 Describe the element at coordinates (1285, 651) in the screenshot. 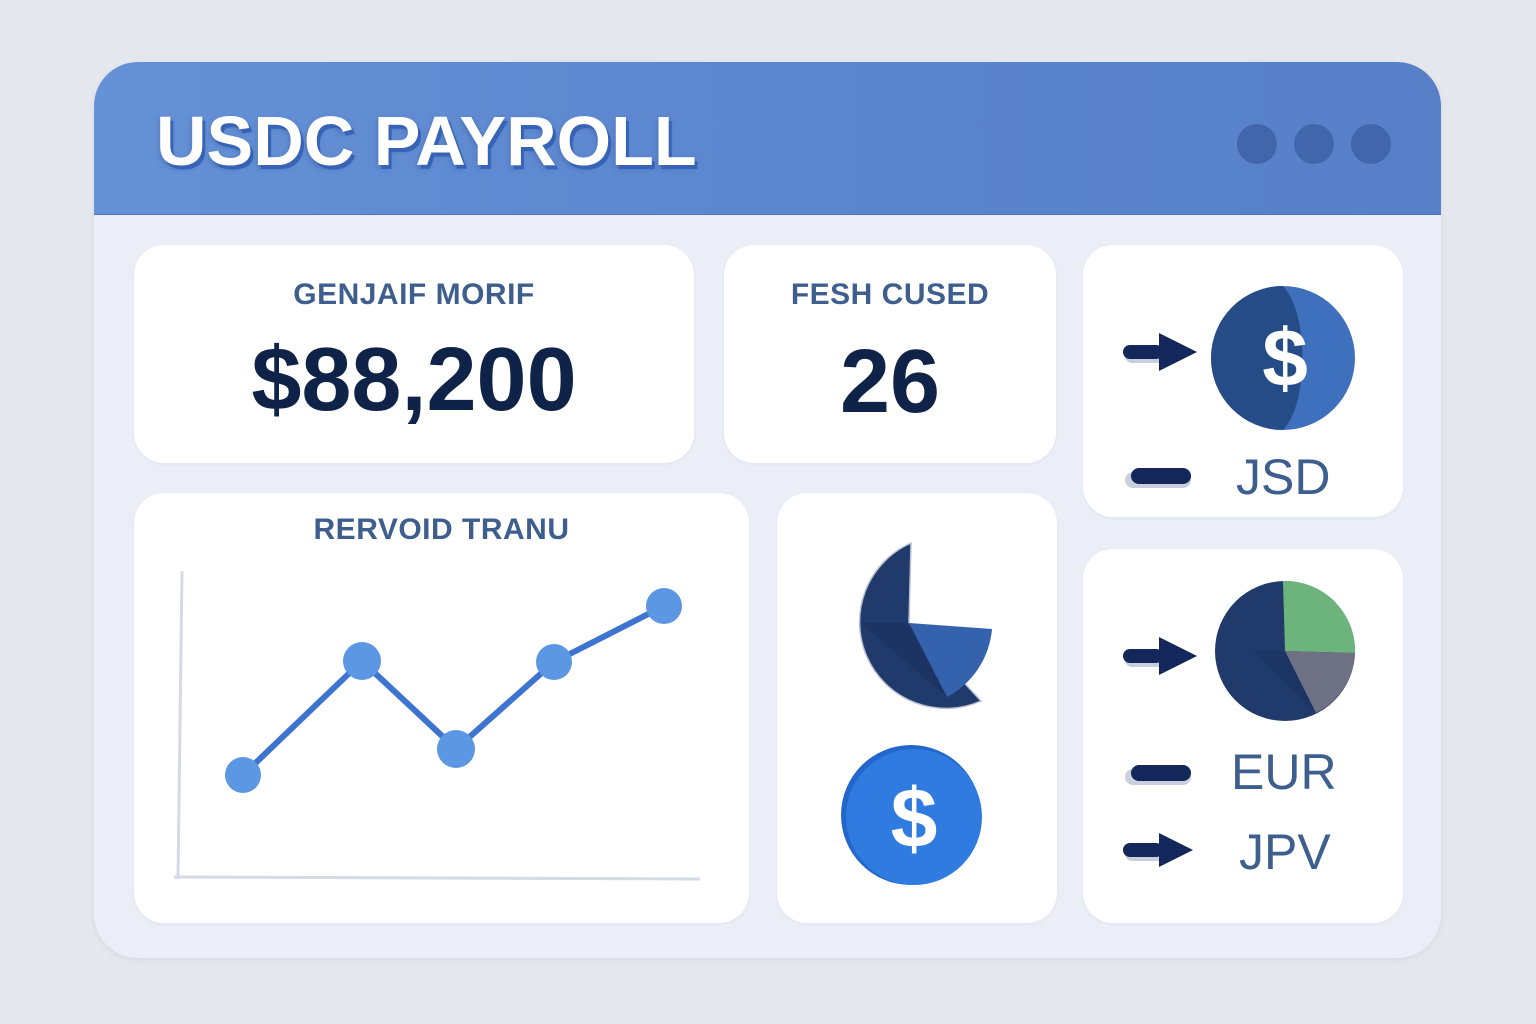

I see `currency-pie-chart` at that location.